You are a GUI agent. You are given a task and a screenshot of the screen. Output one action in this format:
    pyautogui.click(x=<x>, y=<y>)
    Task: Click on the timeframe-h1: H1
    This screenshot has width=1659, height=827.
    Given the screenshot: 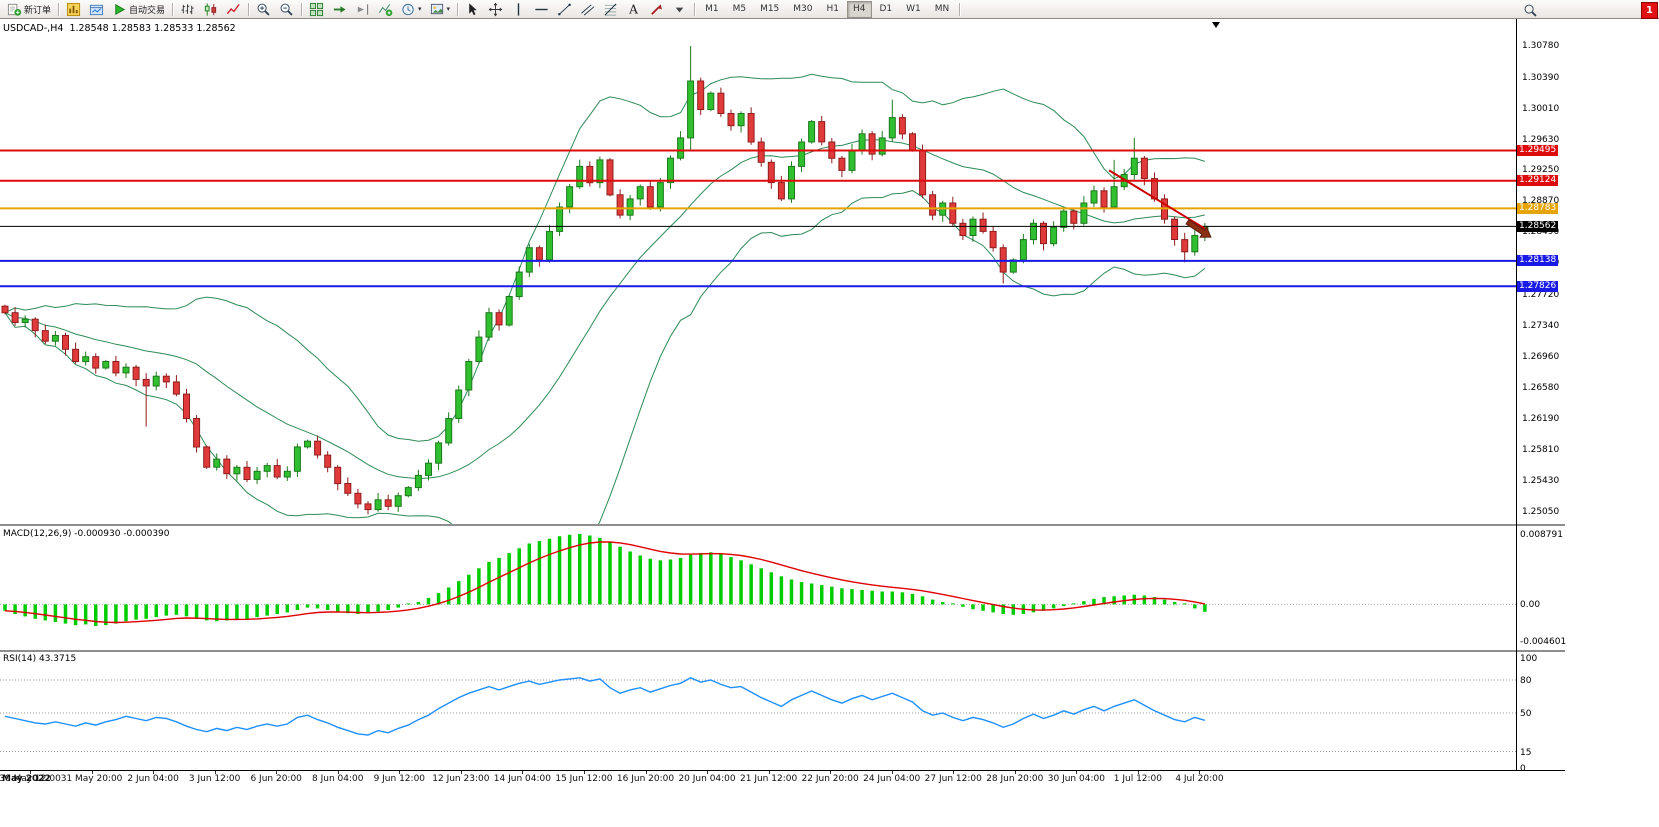 What is the action you would take?
    pyautogui.click(x=833, y=9)
    